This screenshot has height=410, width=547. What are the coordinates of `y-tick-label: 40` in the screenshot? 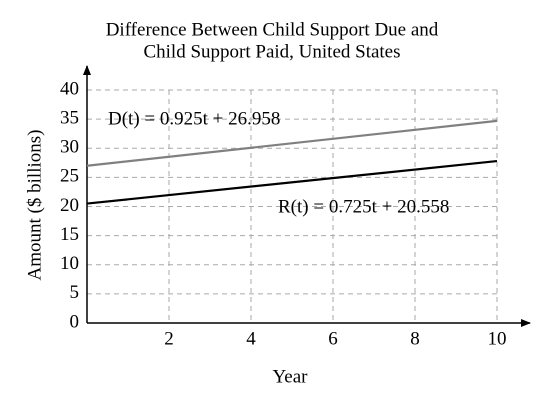 It's located at (69, 88).